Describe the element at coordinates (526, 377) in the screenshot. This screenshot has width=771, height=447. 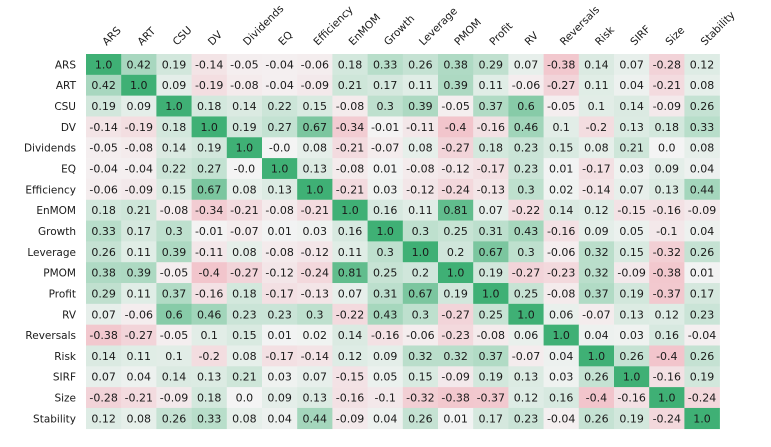
I see `heatmap-cell-value: 0.13` at that location.